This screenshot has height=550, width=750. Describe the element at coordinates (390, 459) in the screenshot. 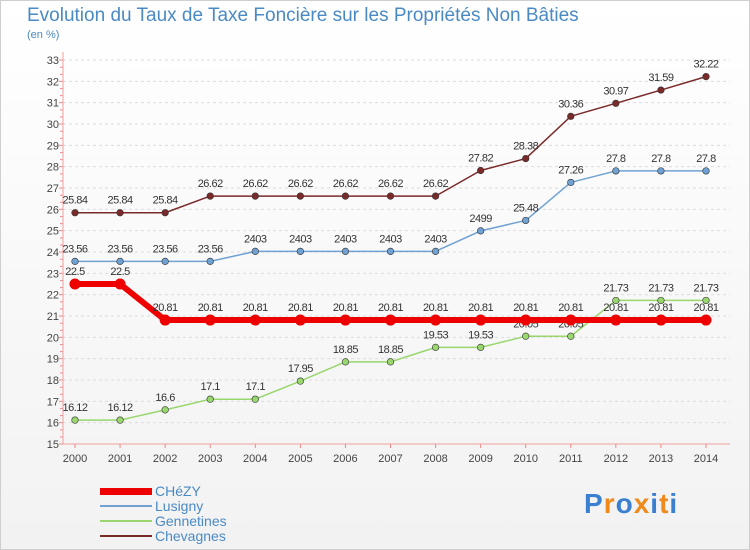

I see `x-tick-label: 2007` at that location.